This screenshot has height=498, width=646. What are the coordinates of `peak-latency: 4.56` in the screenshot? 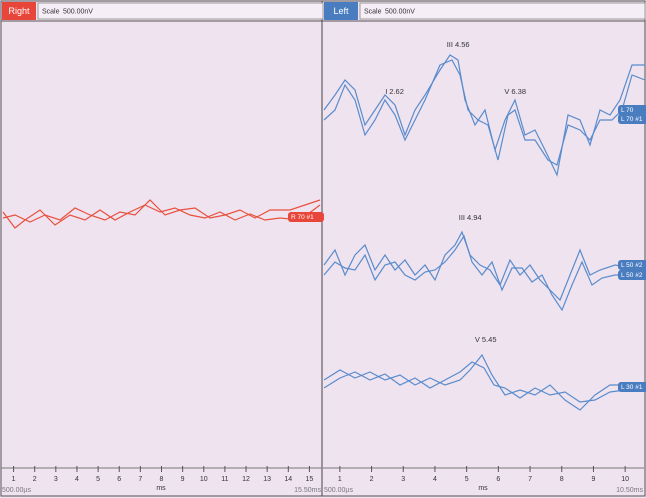 It's located at (462, 44).